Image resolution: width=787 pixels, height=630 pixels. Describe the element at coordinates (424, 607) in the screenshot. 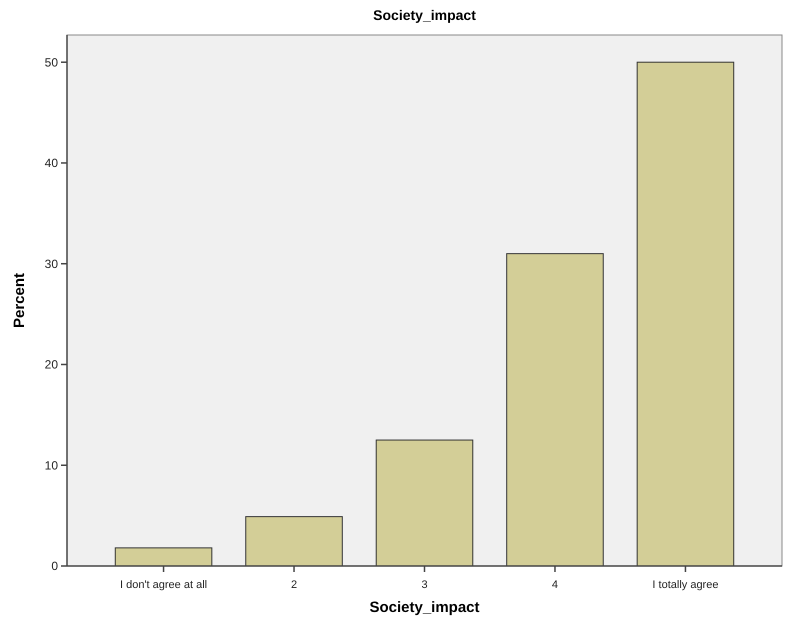

I see `x-axis-title: Society_impact` at that location.